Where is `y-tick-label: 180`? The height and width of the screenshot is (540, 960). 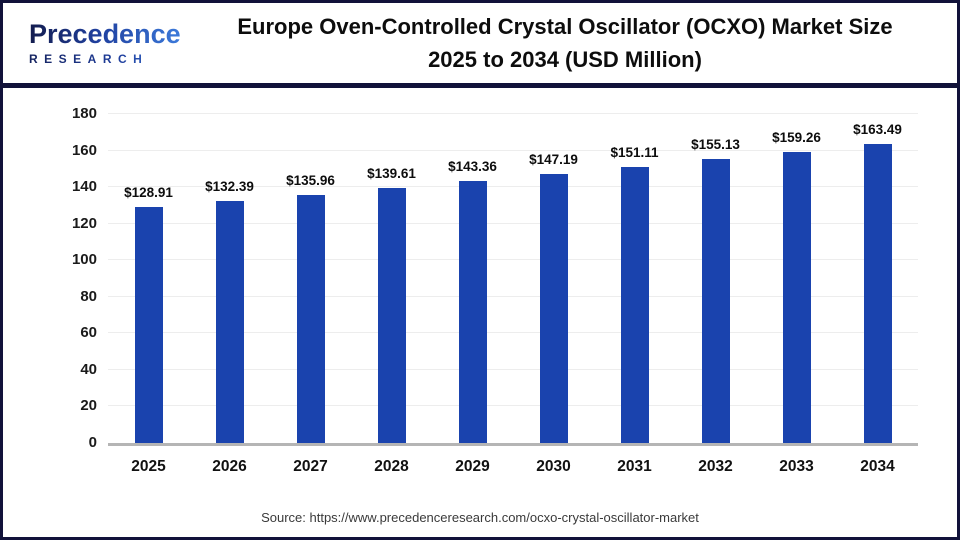
y-tick-label: 180 is located at coordinates (84, 113).